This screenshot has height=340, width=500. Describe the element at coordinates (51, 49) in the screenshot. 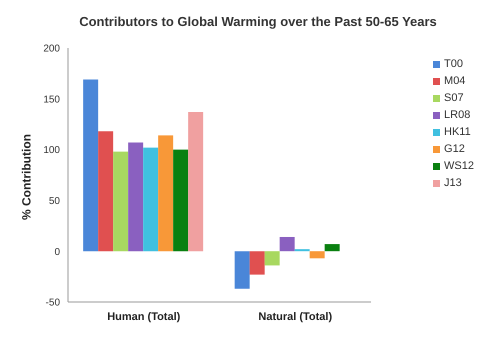

I see `y-tick-label: 200` at that location.